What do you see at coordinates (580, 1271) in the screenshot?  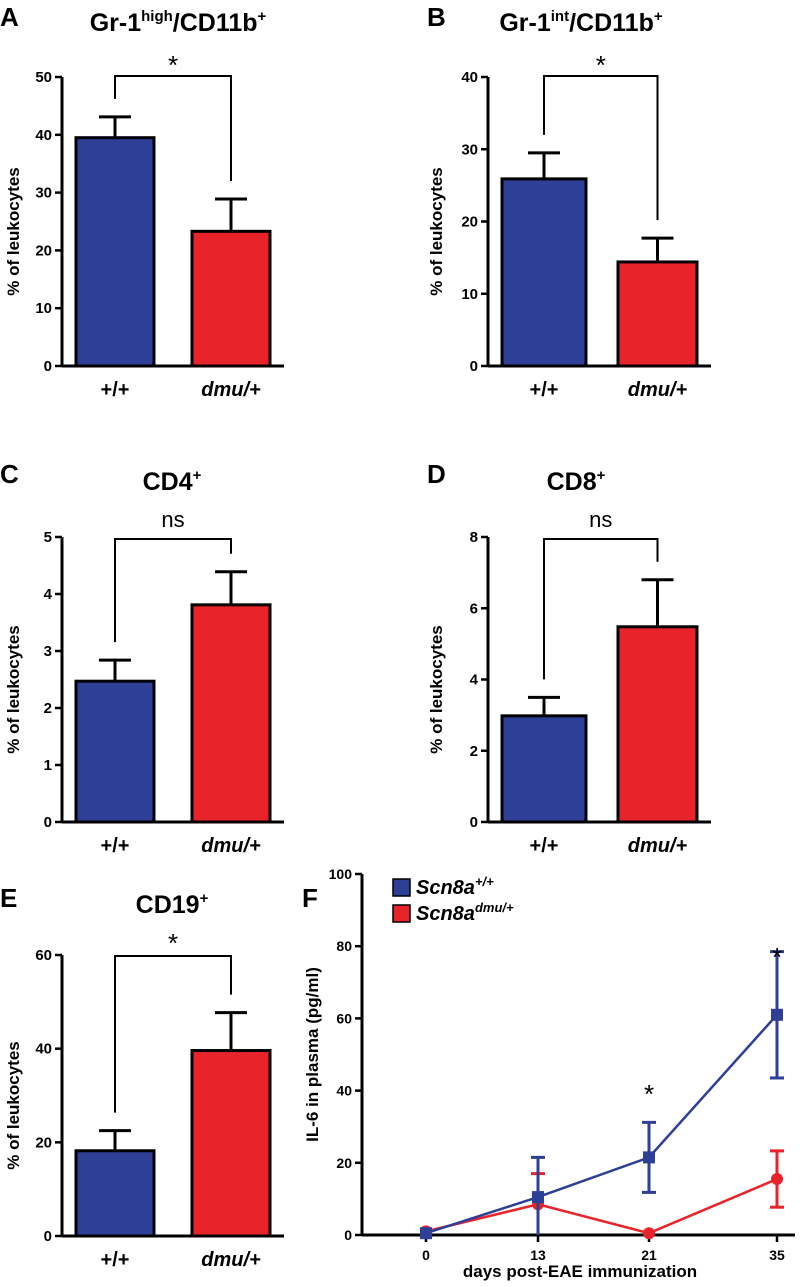 I see `x-axis-label: days post-EAE immunization` at bounding box center [580, 1271].